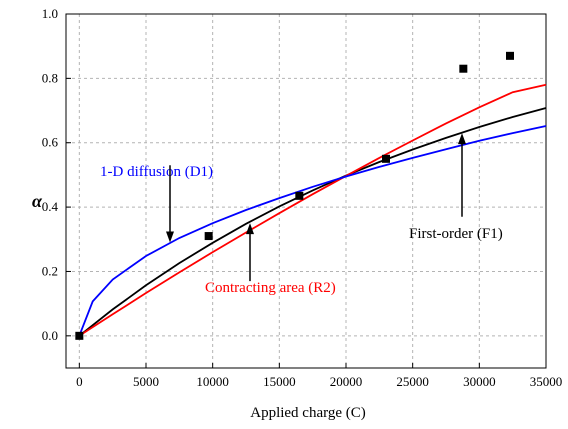  I want to click on x-tick-label: 15000, so click(279, 381).